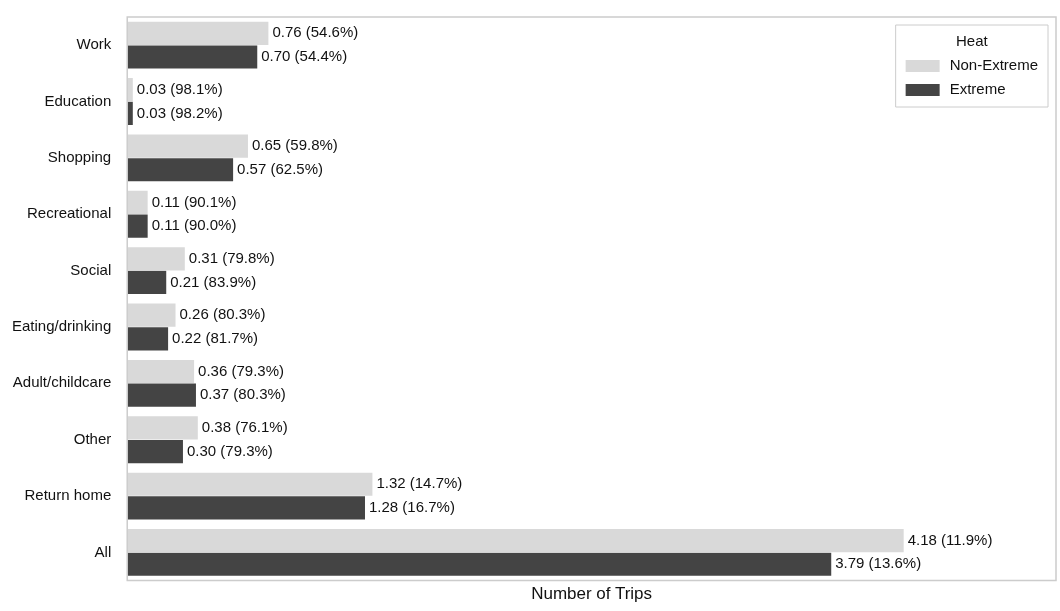 This screenshot has height=611, width=1060. I want to click on y-tick-label: Eating/drinking, so click(61, 326).